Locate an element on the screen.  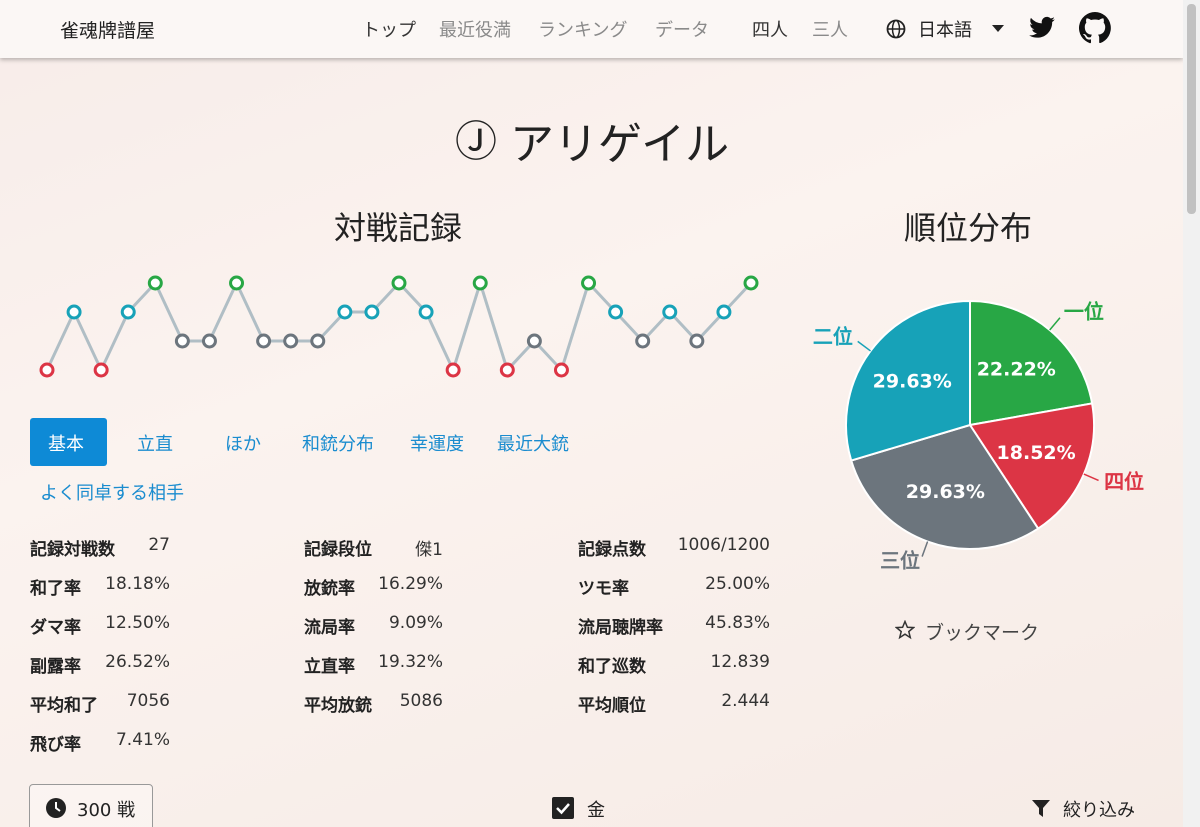
star-icon is located at coordinates (905, 630).